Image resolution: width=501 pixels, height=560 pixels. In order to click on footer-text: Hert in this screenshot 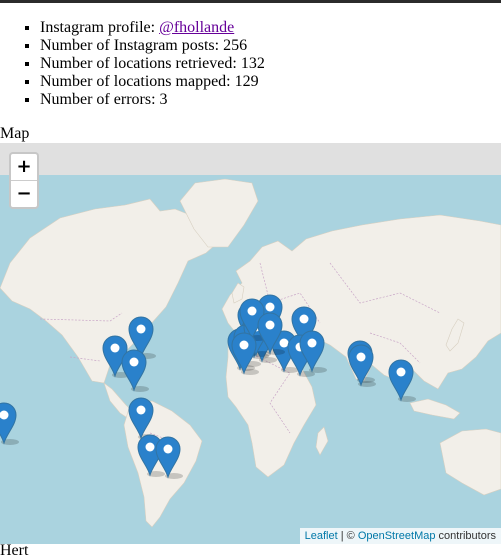, I will do `click(14, 550)`.